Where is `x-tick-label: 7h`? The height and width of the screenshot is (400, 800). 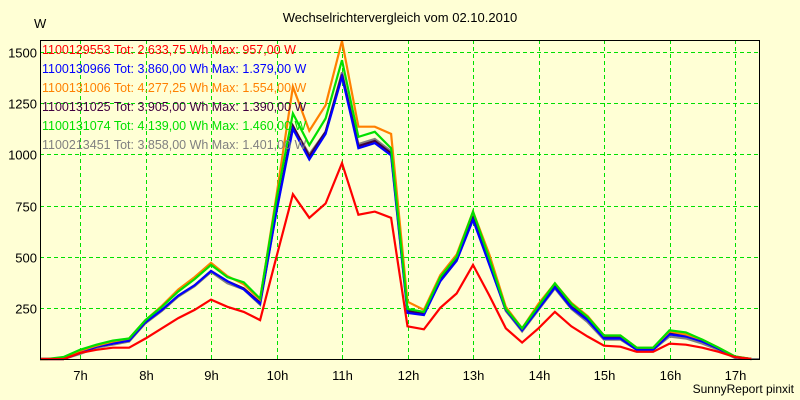 x-tick-label: 7h is located at coordinates (80, 375).